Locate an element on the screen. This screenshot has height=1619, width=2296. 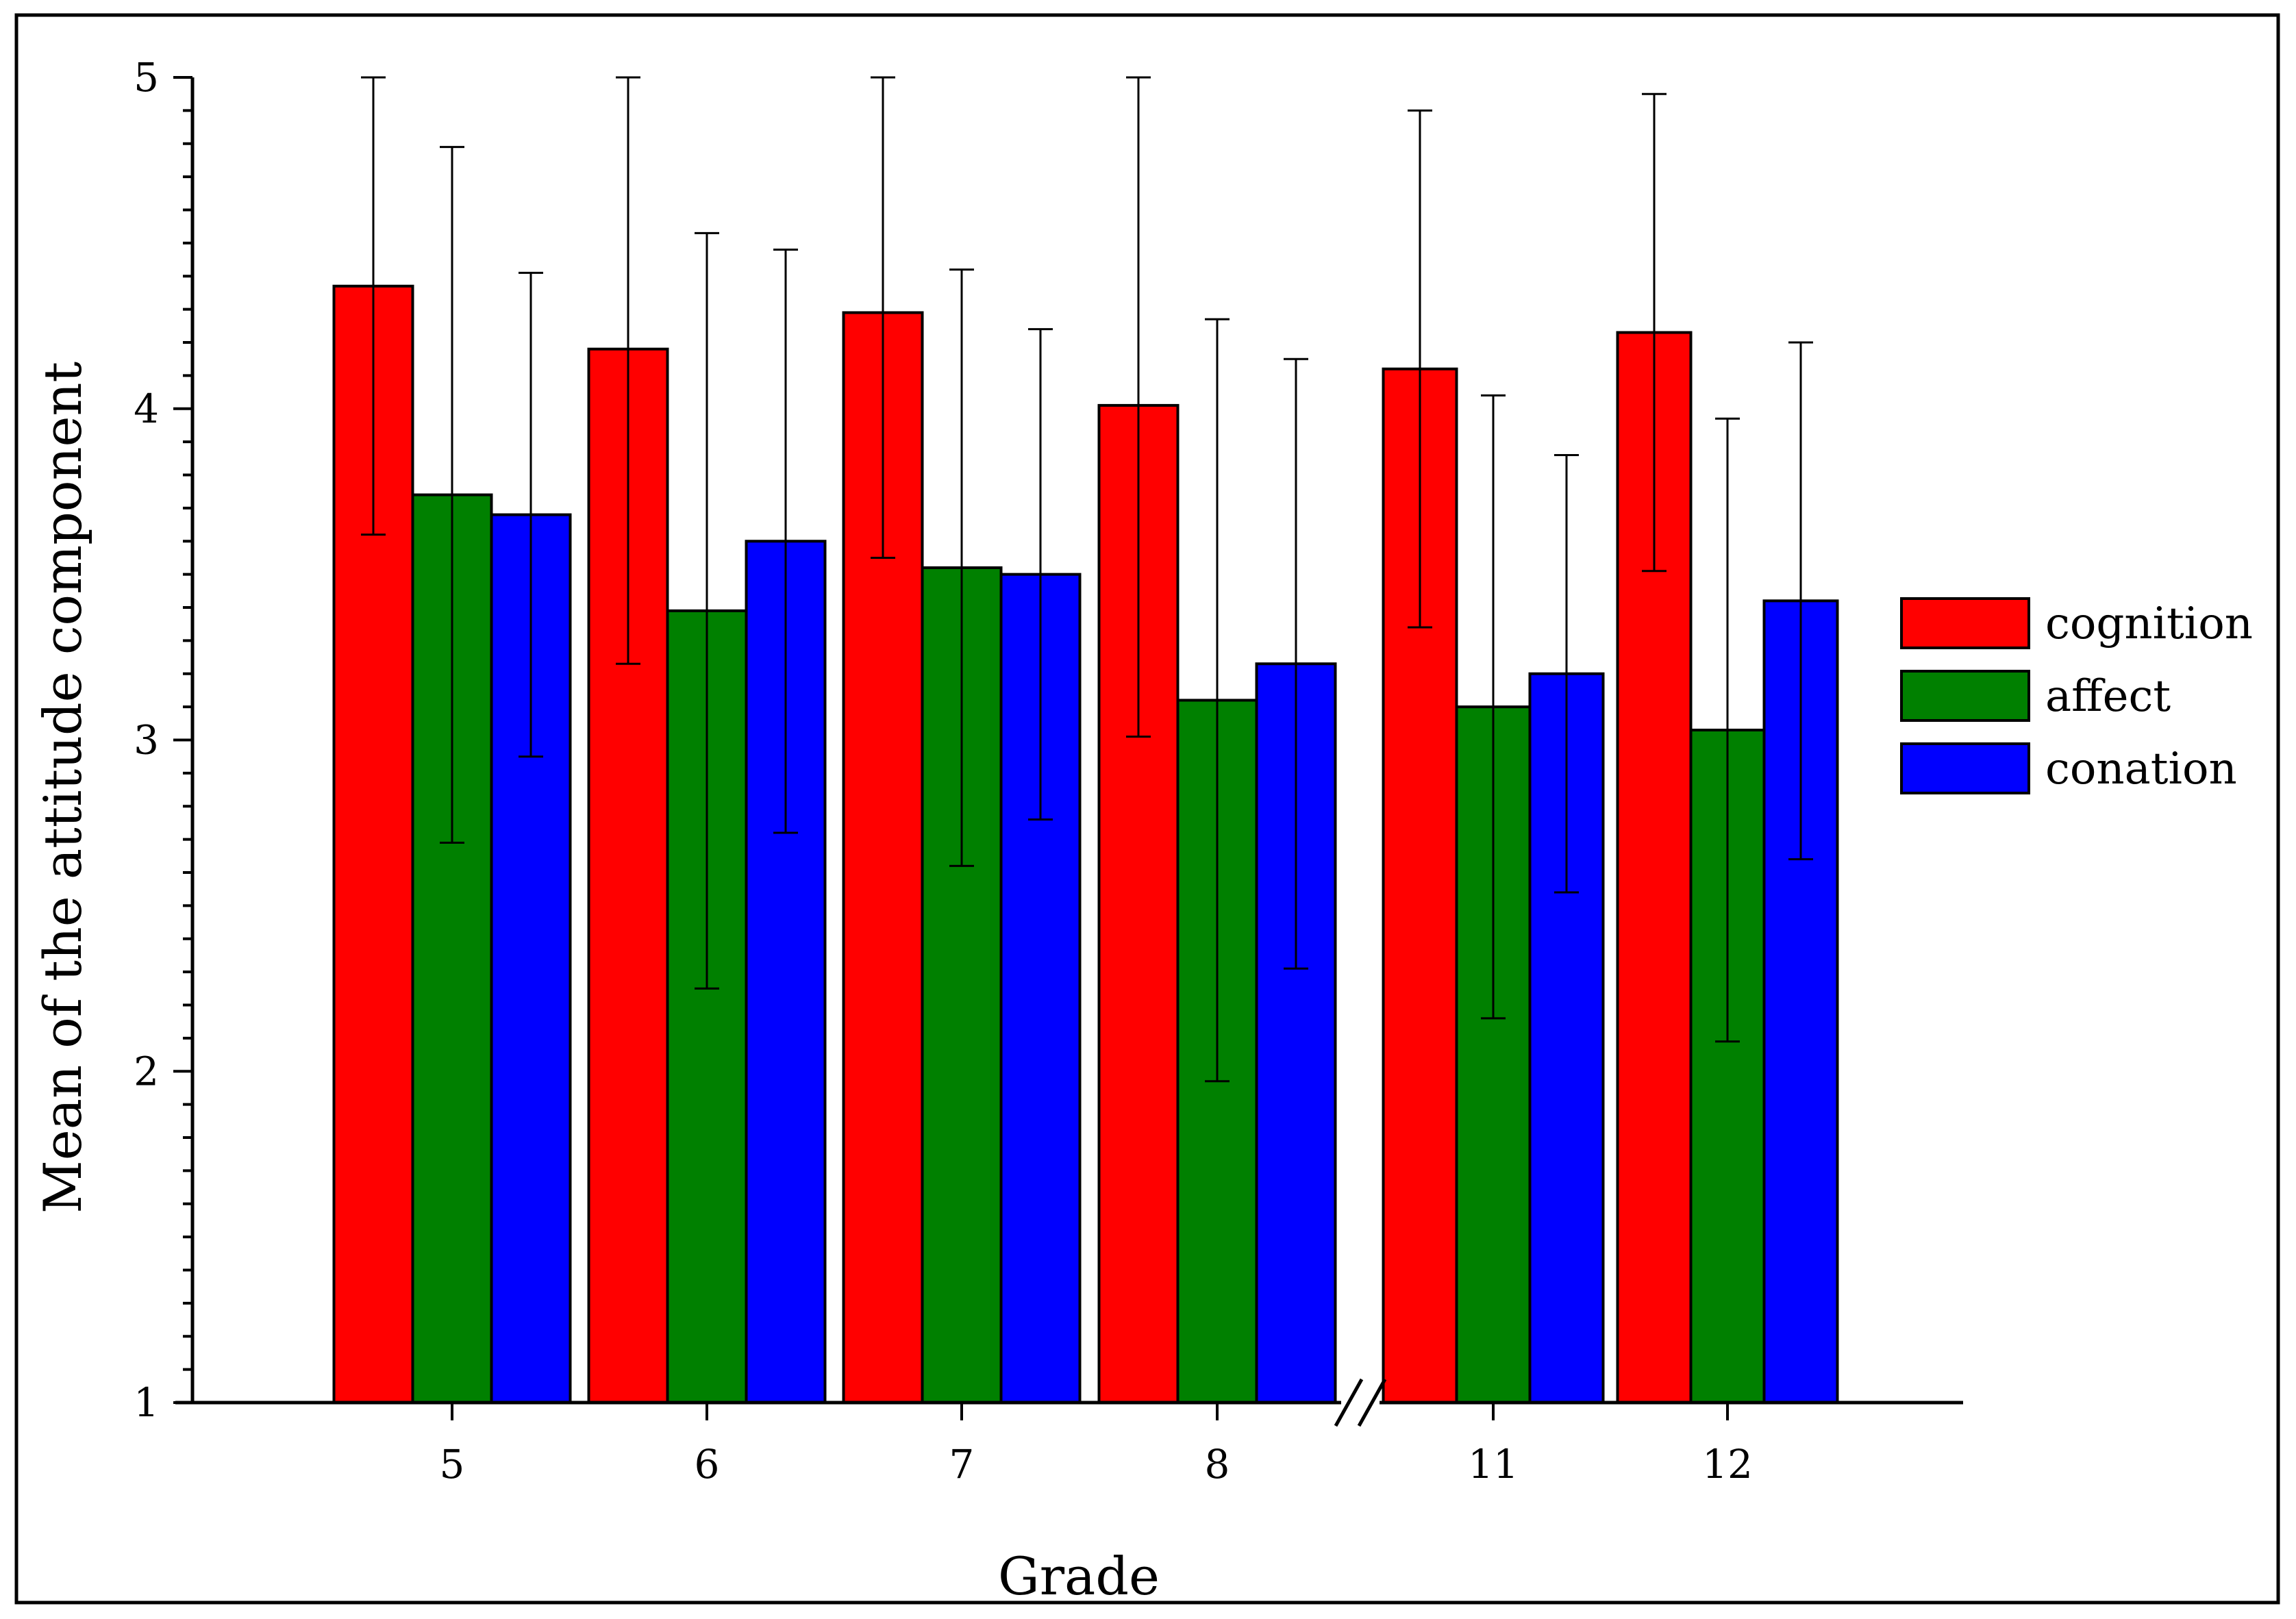
y-tick-label-3: 3 is located at coordinates (146, 740).